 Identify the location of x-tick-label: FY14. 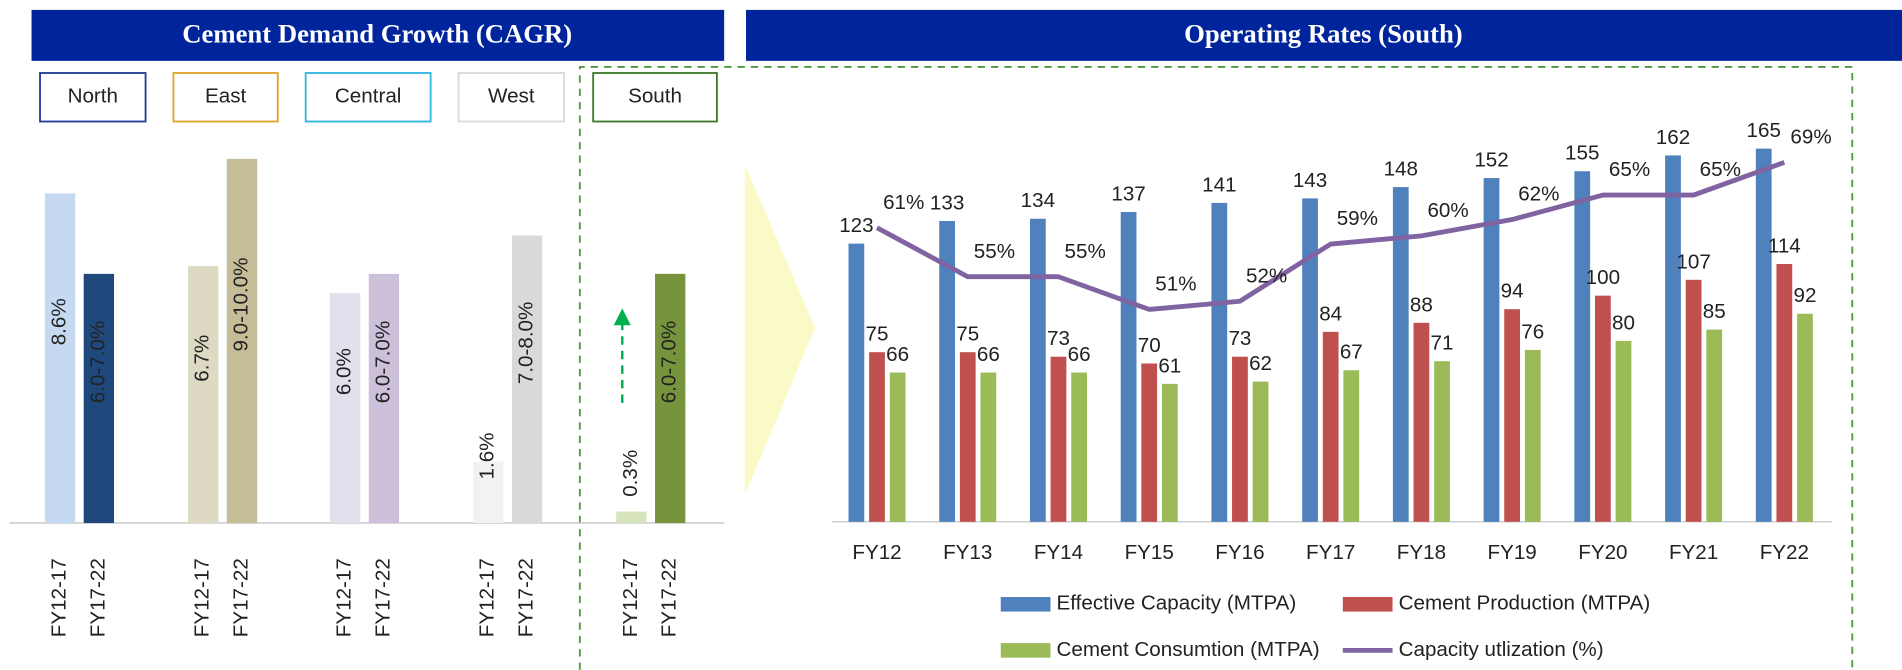
(1058, 552).